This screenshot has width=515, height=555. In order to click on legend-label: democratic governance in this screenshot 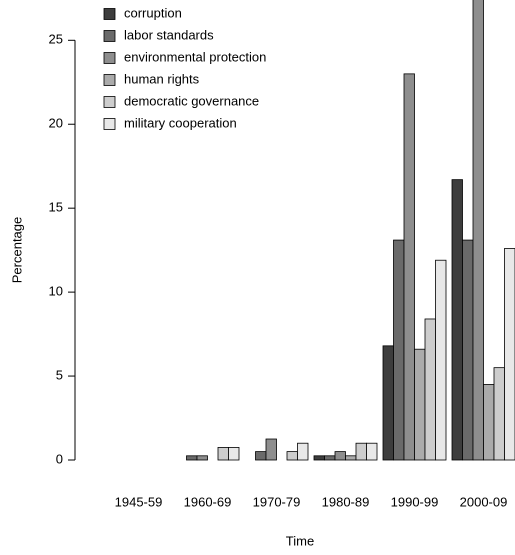, I will do `click(191, 100)`.